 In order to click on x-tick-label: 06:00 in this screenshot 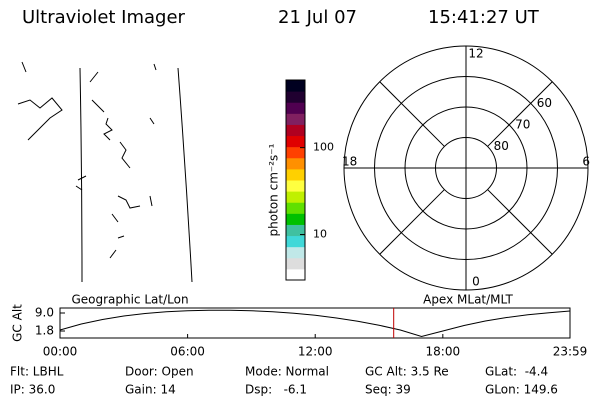, I will do `click(187, 352)`.